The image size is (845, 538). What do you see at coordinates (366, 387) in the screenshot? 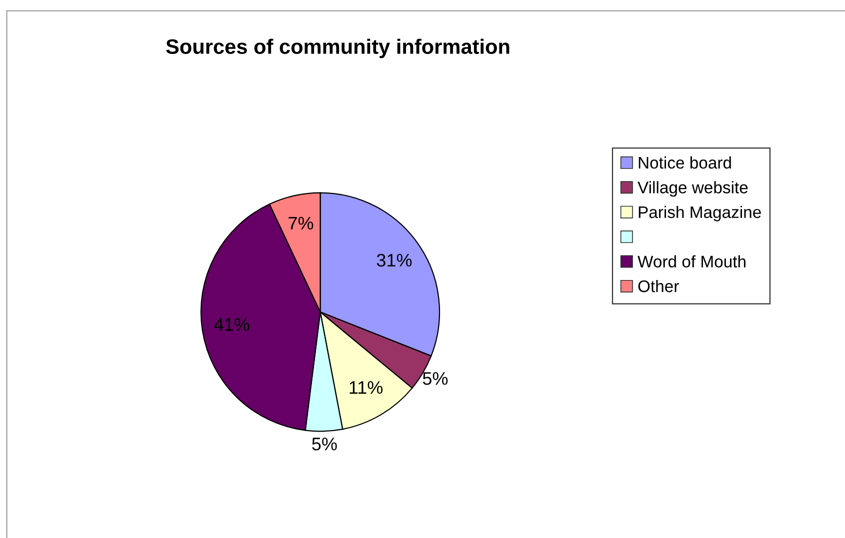
I see `data-label: 11%` at bounding box center [366, 387].